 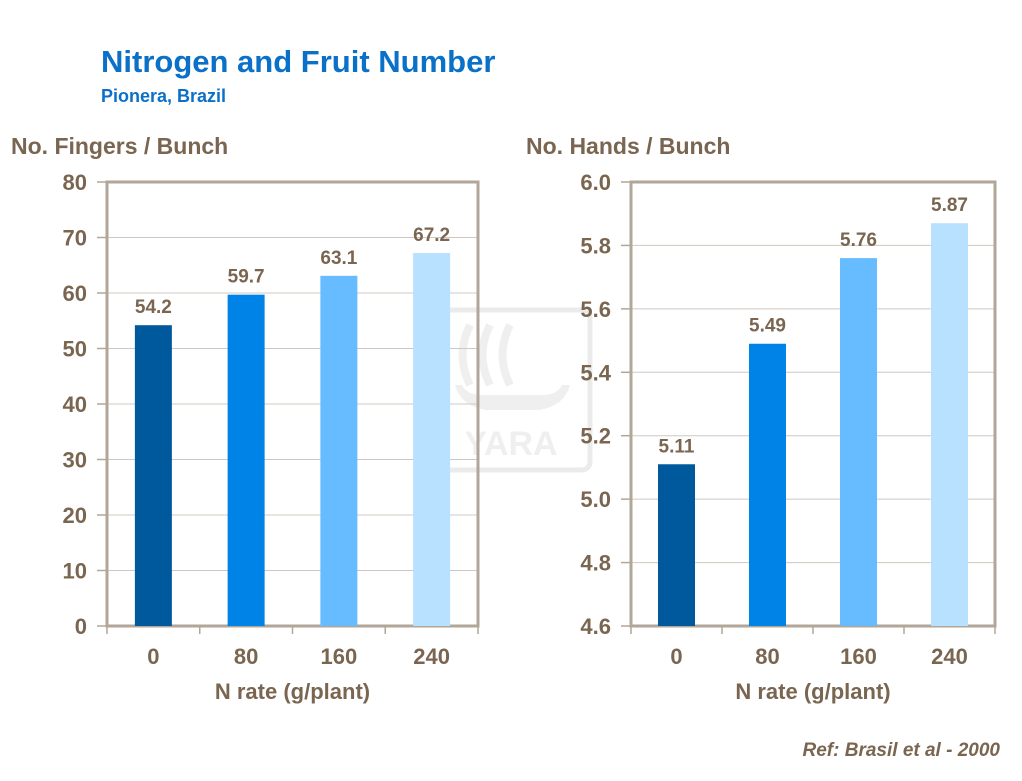 What do you see at coordinates (431, 235) in the screenshot?
I see `data-label: 67.2` at bounding box center [431, 235].